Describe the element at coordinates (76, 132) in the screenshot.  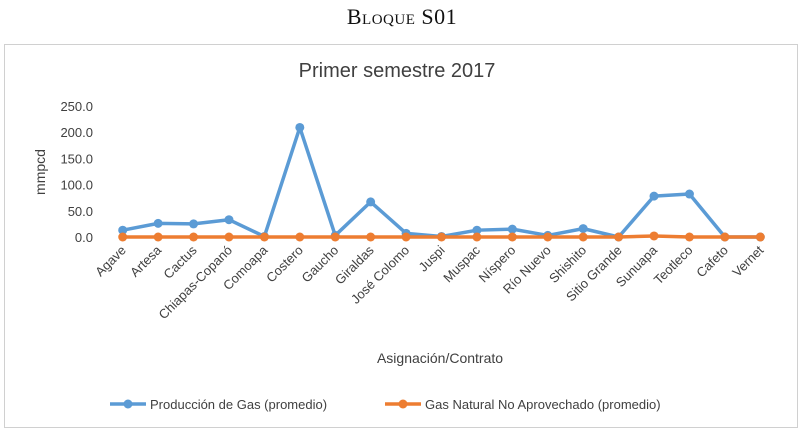
I see `y-tick-label: 200.0` at that location.